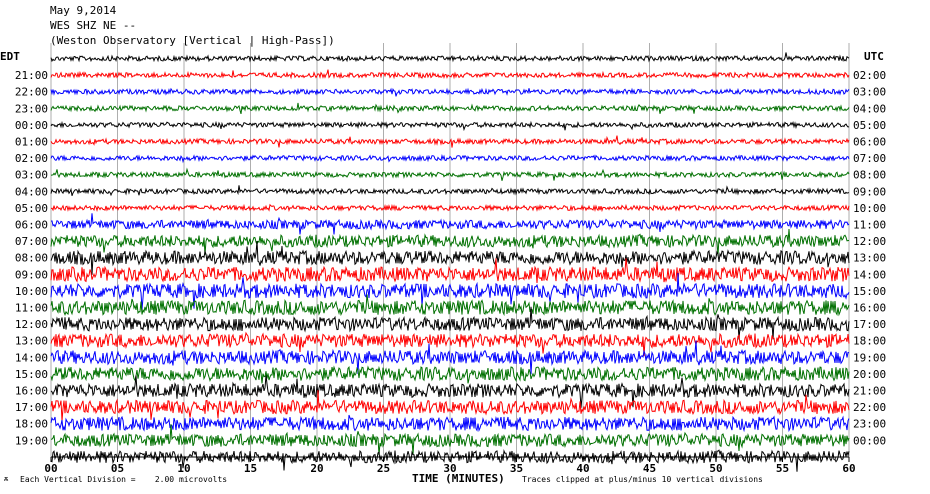  Describe the element at coordinates (31, 225) in the screenshot. I see `edt-hour-label: 06:00` at that location.